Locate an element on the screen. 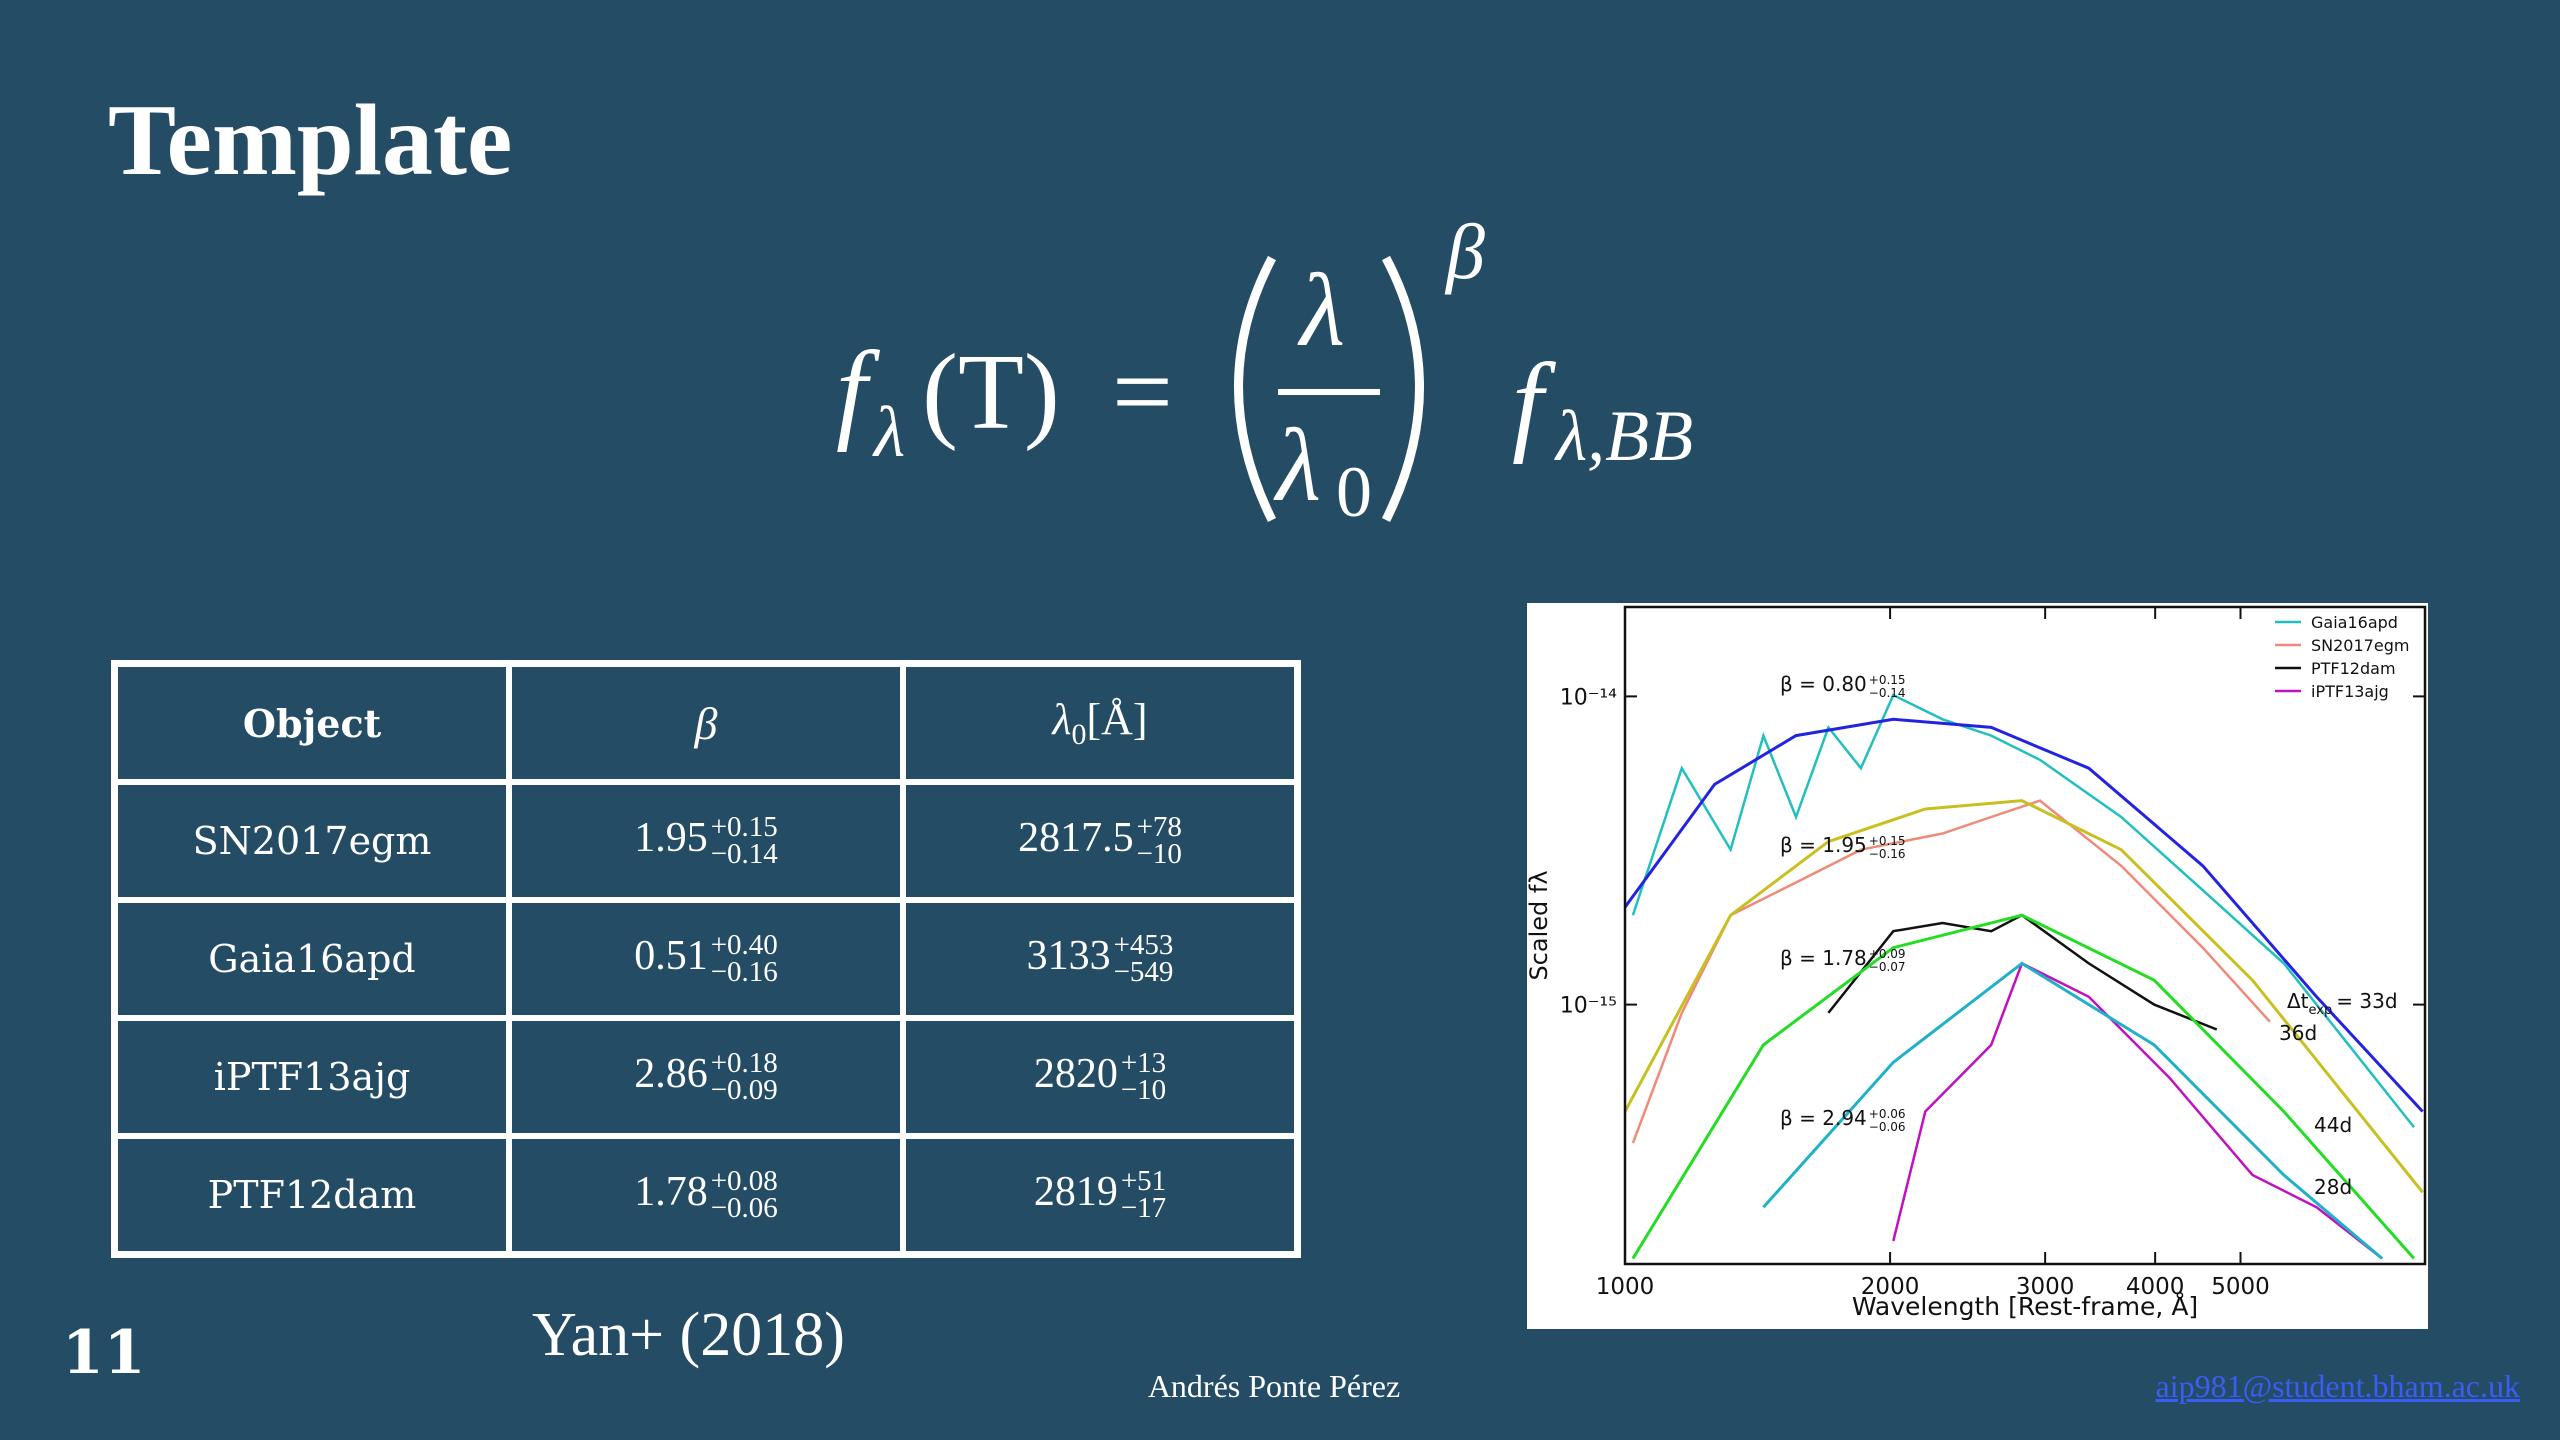 The width and height of the screenshot is (2560, 1440). annotation-minus: −0.14 is located at coordinates (1887, 693).